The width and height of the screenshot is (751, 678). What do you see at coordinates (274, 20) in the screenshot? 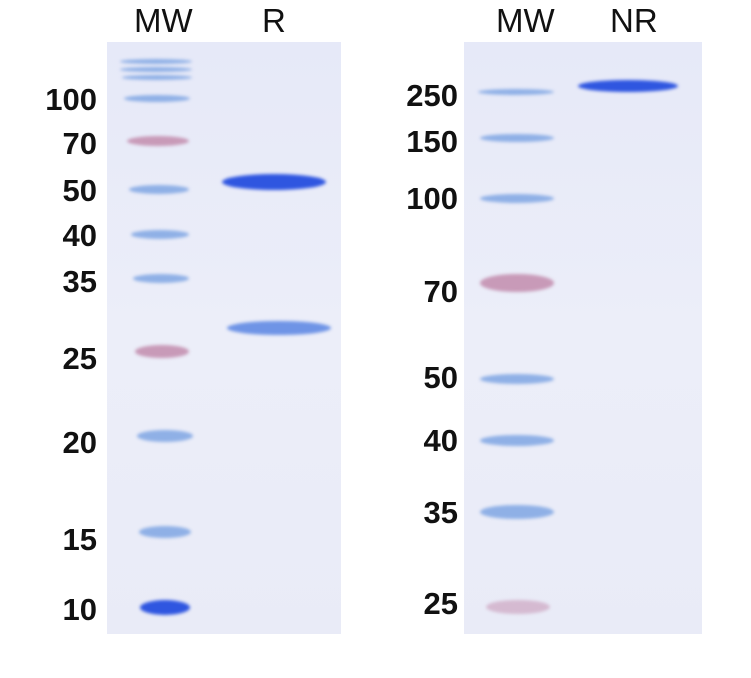
I see `lane-label-r: R` at bounding box center [274, 20].